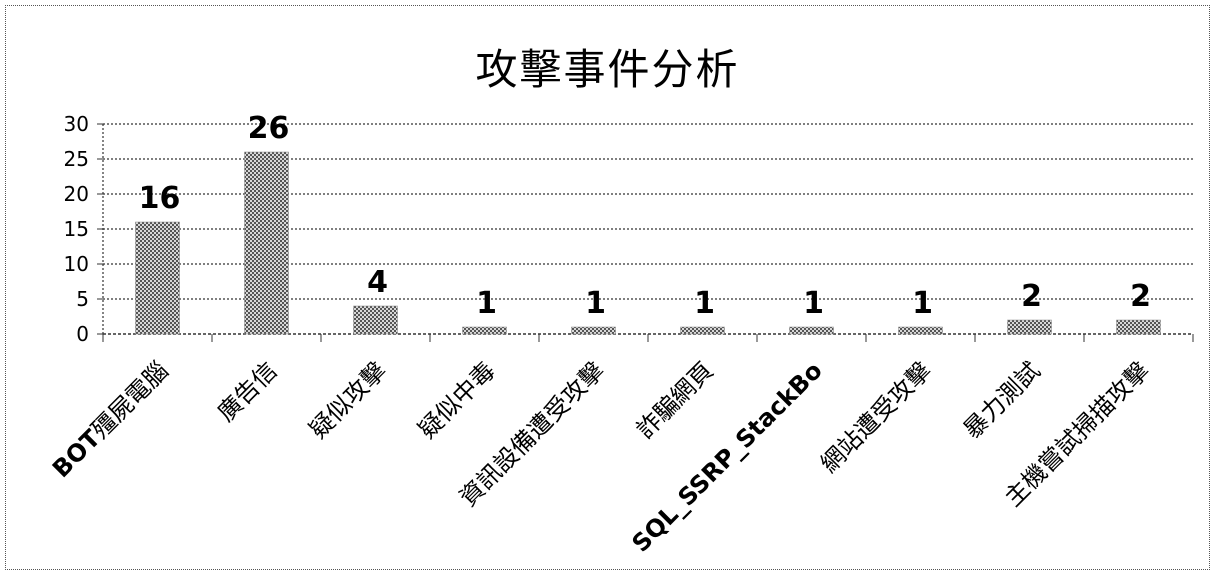 The image size is (1218, 577). What do you see at coordinates (377, 282) in the screenshot?
I see `data-label: 4` at bounding box center [377, 282].